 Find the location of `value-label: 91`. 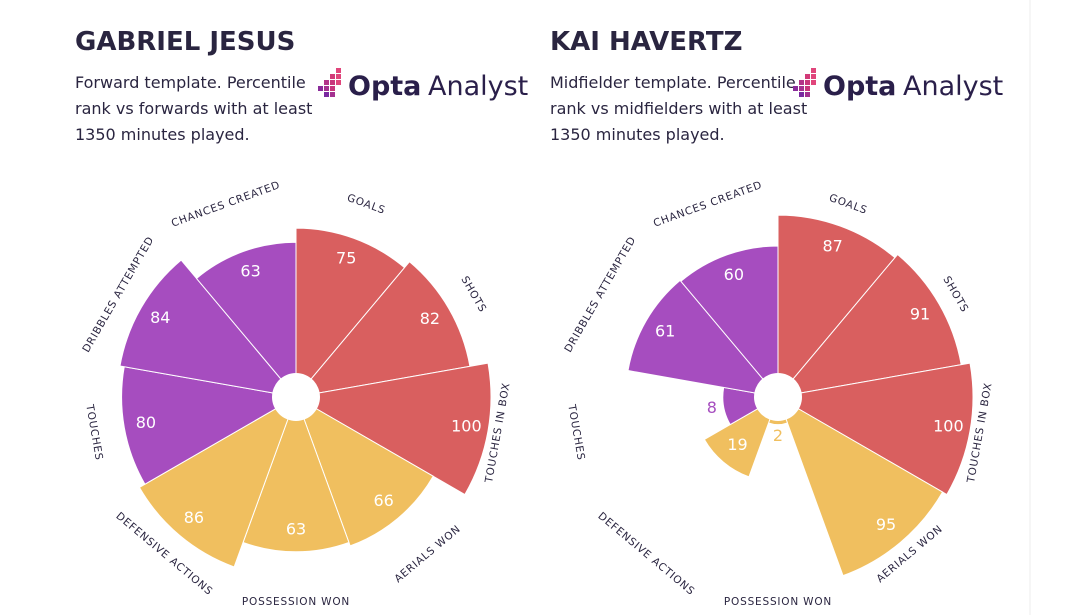

value-label: 91 is located at coordinates (920, 313).